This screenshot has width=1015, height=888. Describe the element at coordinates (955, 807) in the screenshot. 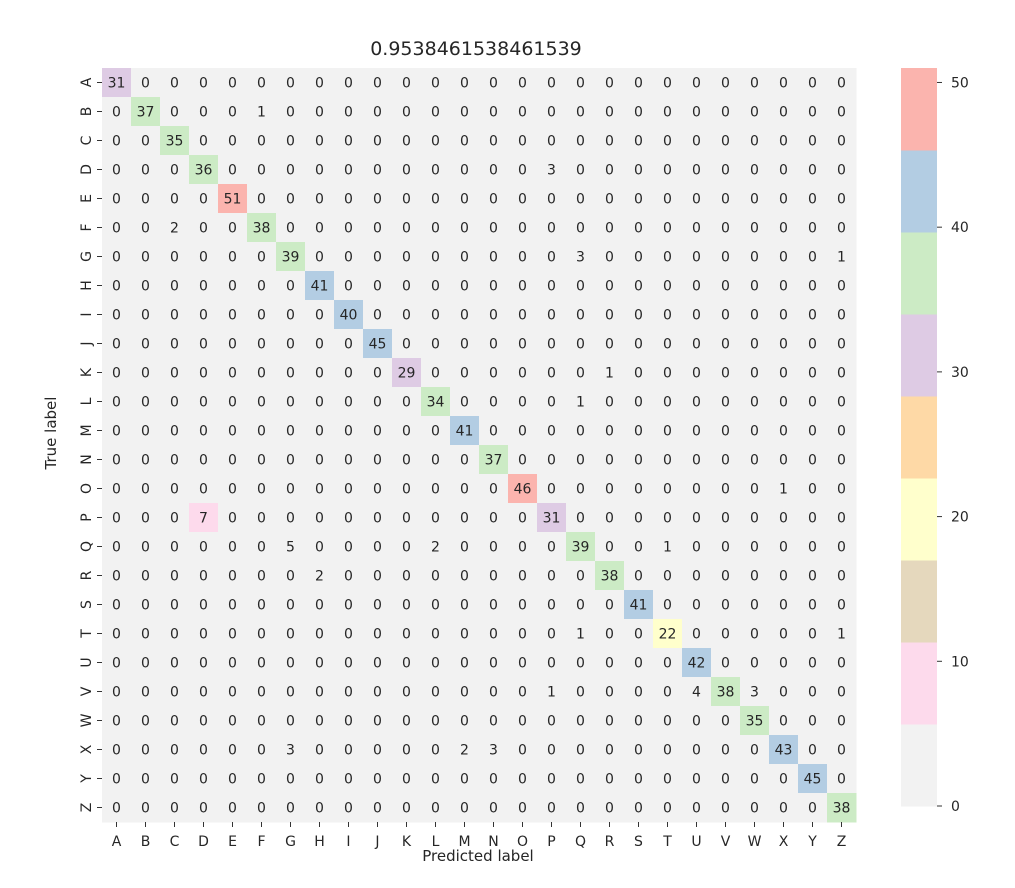

I see `colorbar-tick-label: 0` at that location.